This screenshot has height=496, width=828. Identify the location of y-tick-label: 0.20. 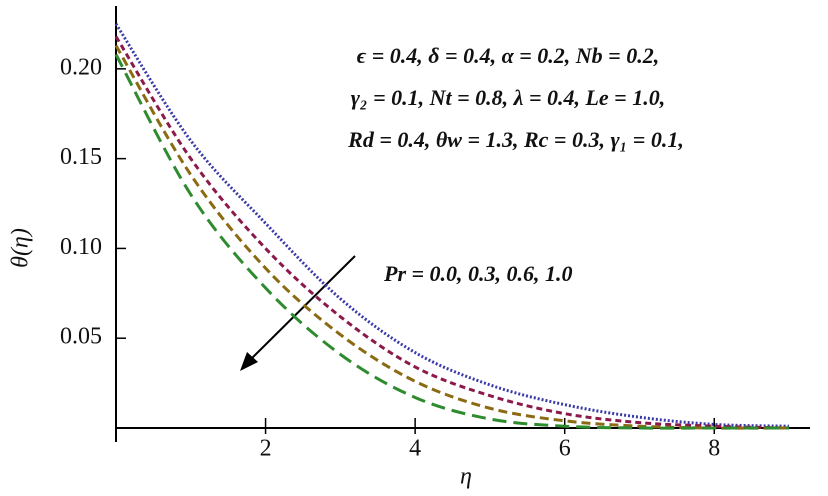
(81, 67).